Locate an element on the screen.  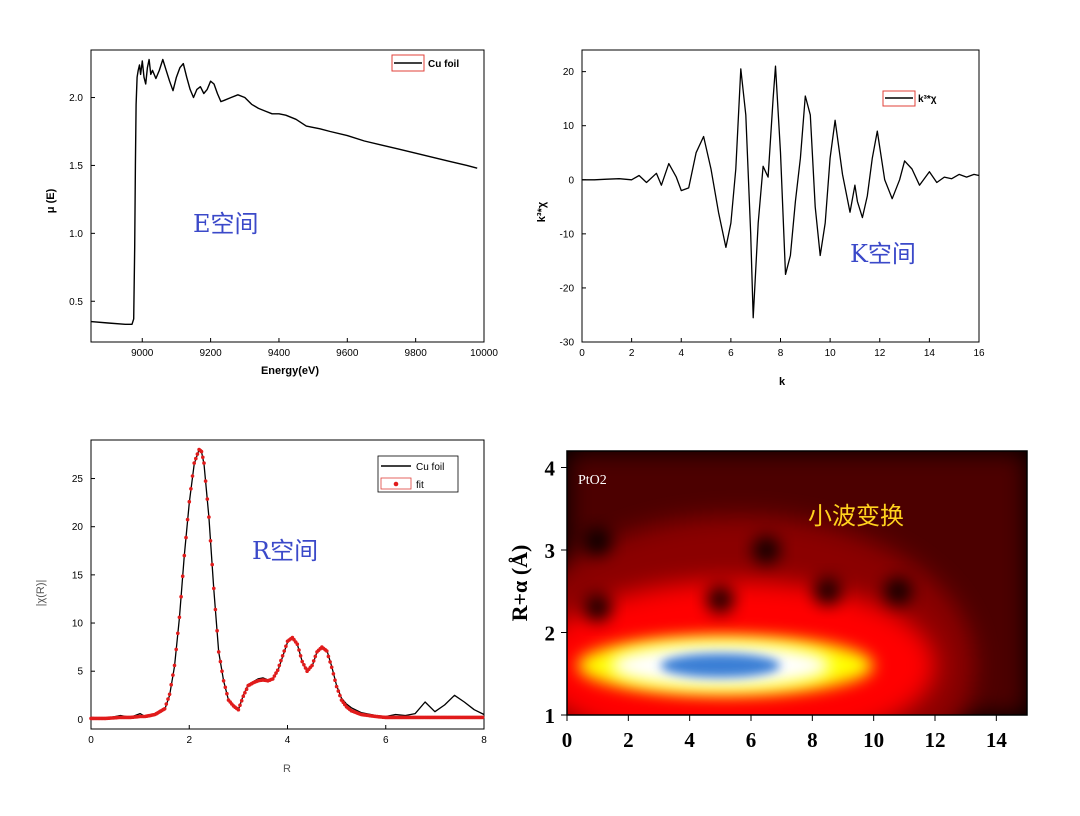
wavelet-title: 小波变换 is located at coordinates (856, 516).